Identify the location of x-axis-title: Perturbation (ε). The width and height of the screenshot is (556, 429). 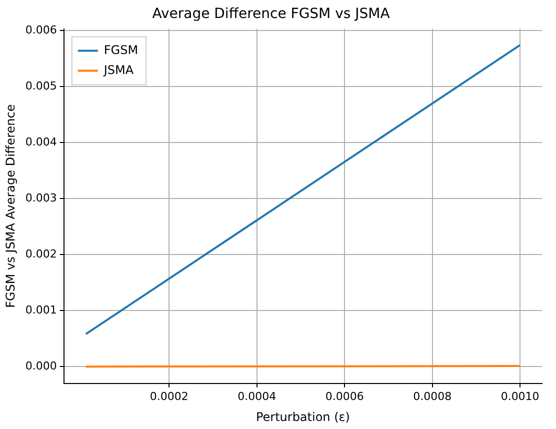
(303, 417).